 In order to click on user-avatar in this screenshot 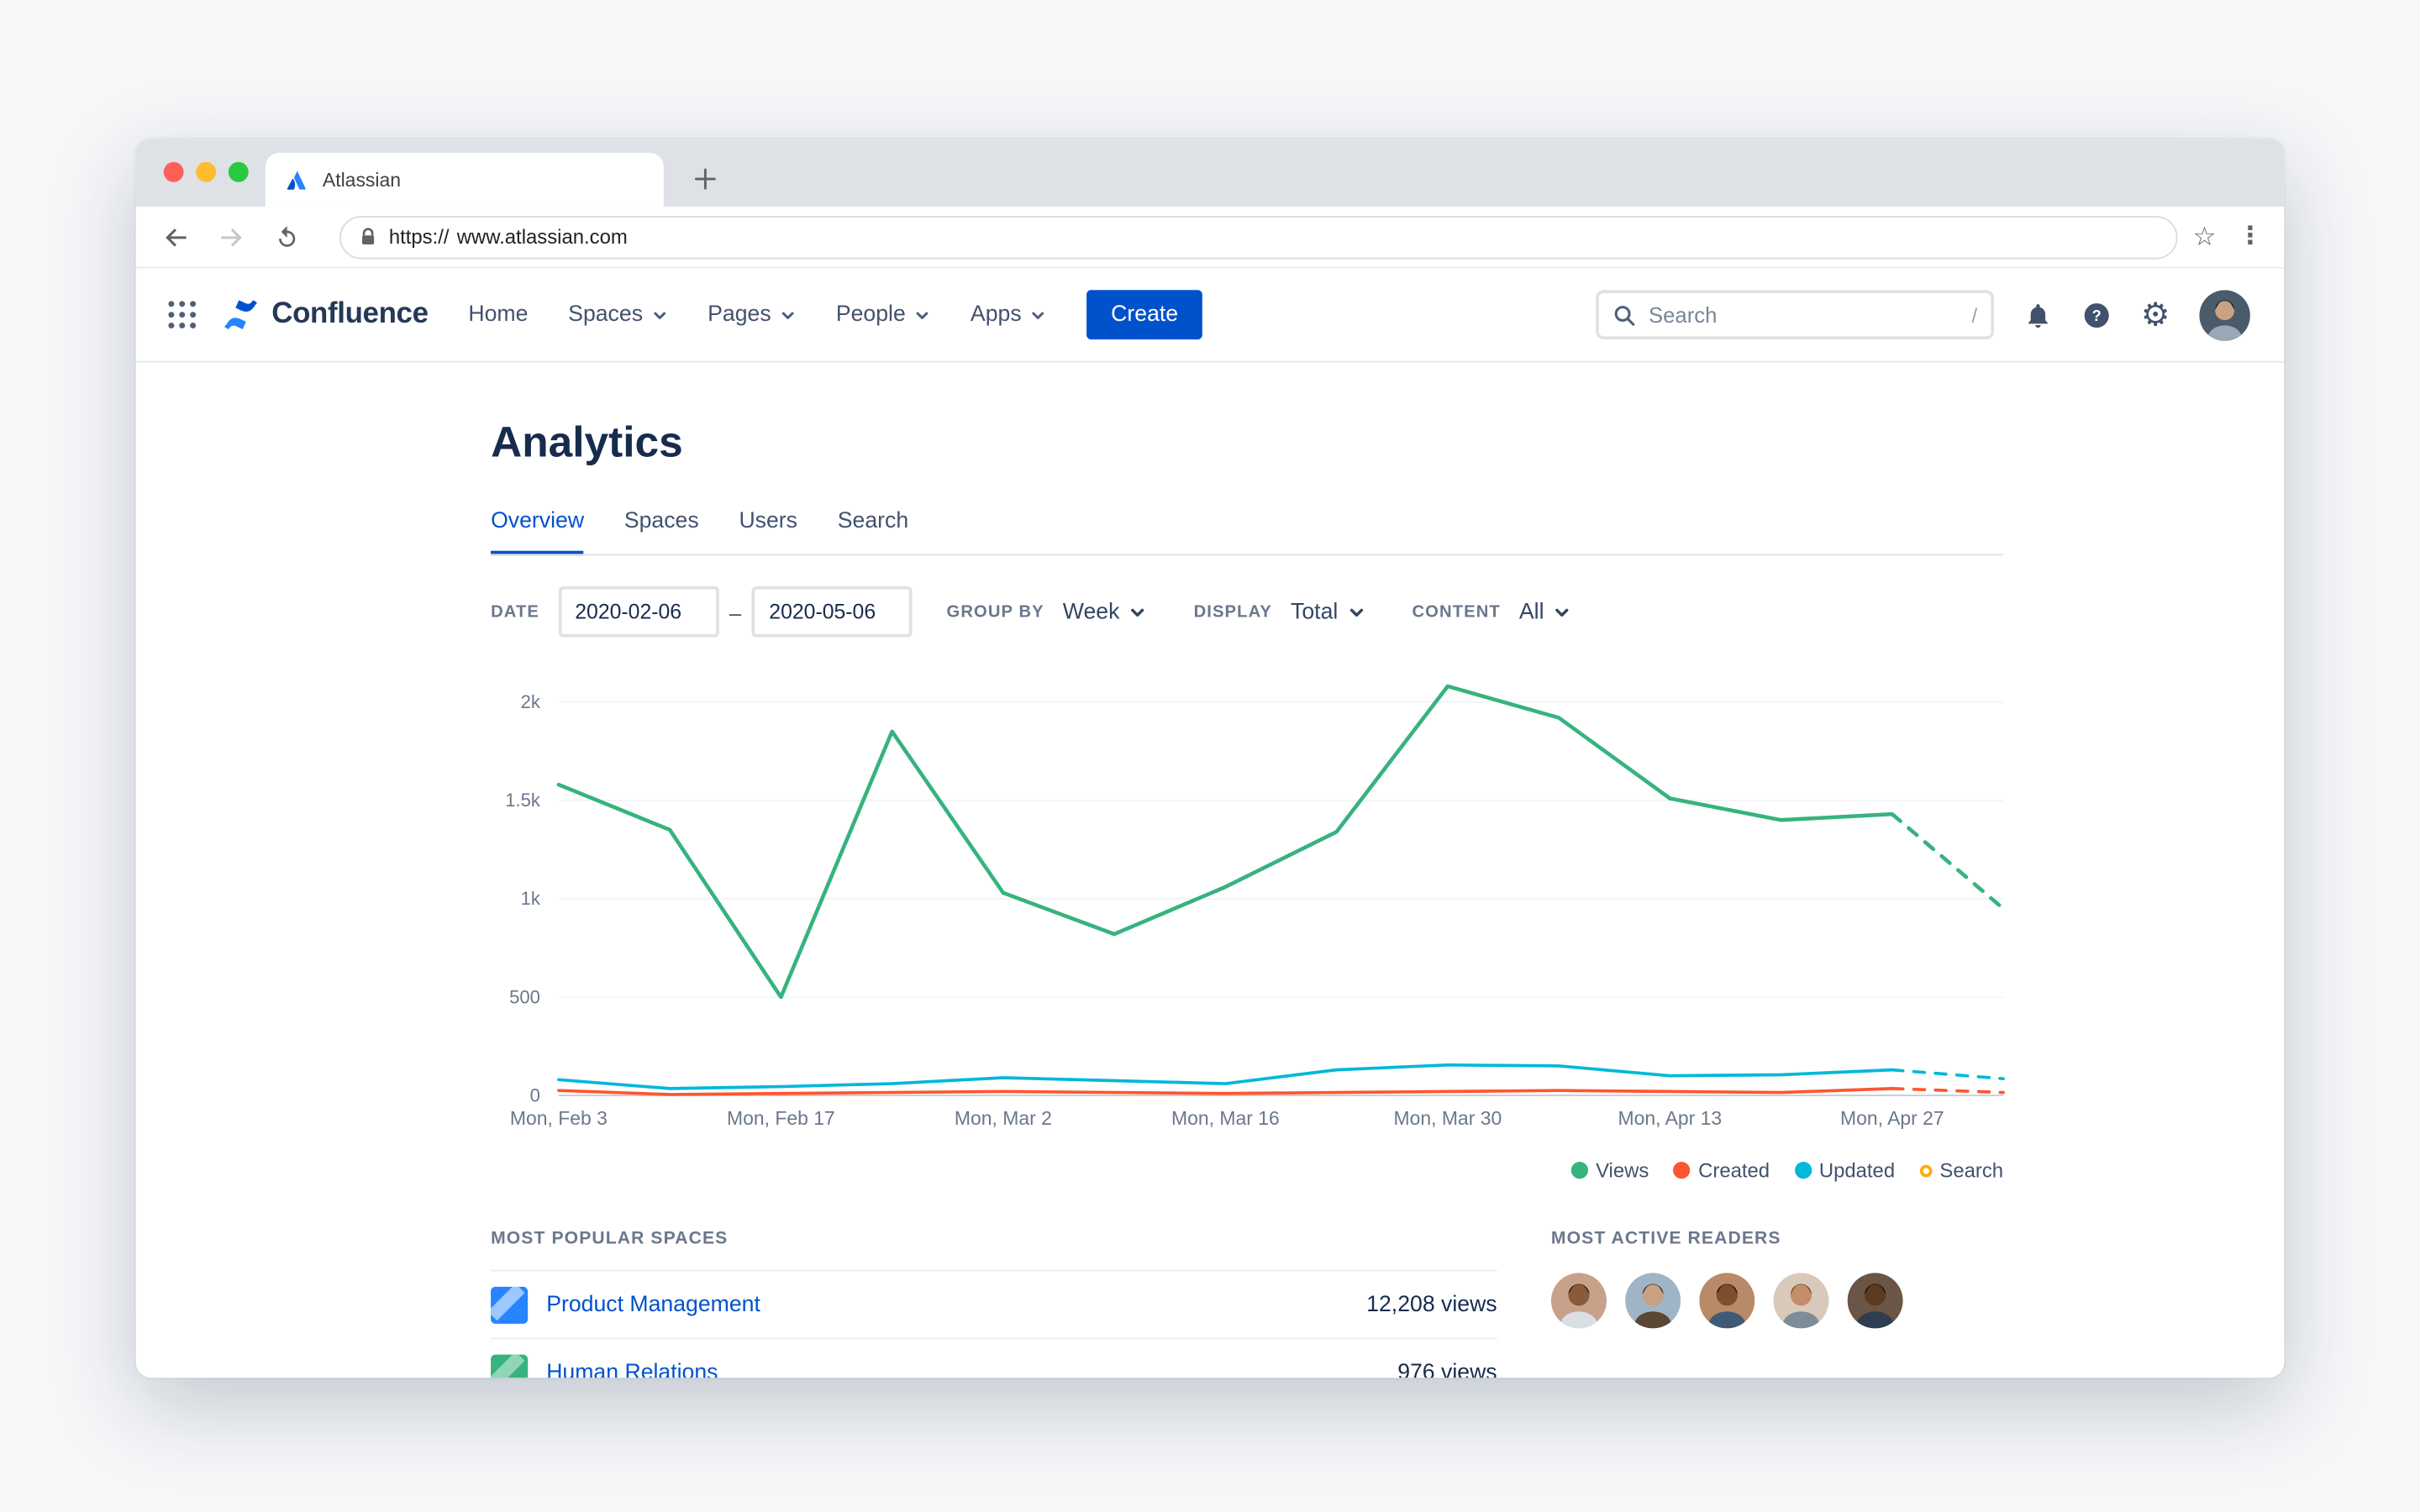, I will do `click(2224, 314)`.